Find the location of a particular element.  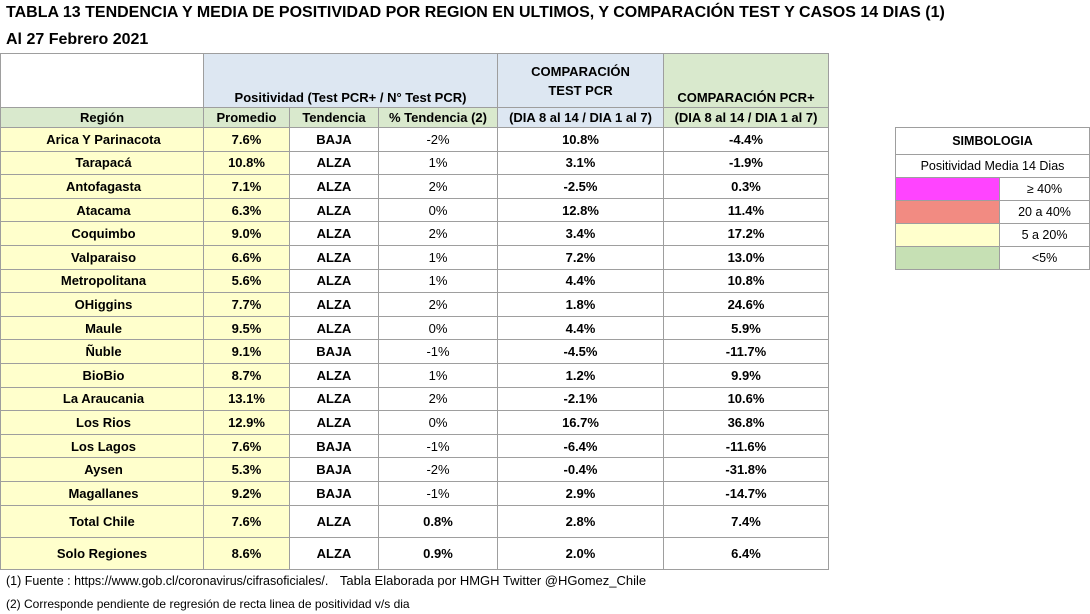

region-cell: Magallanes is located at coordinates (102, 493).